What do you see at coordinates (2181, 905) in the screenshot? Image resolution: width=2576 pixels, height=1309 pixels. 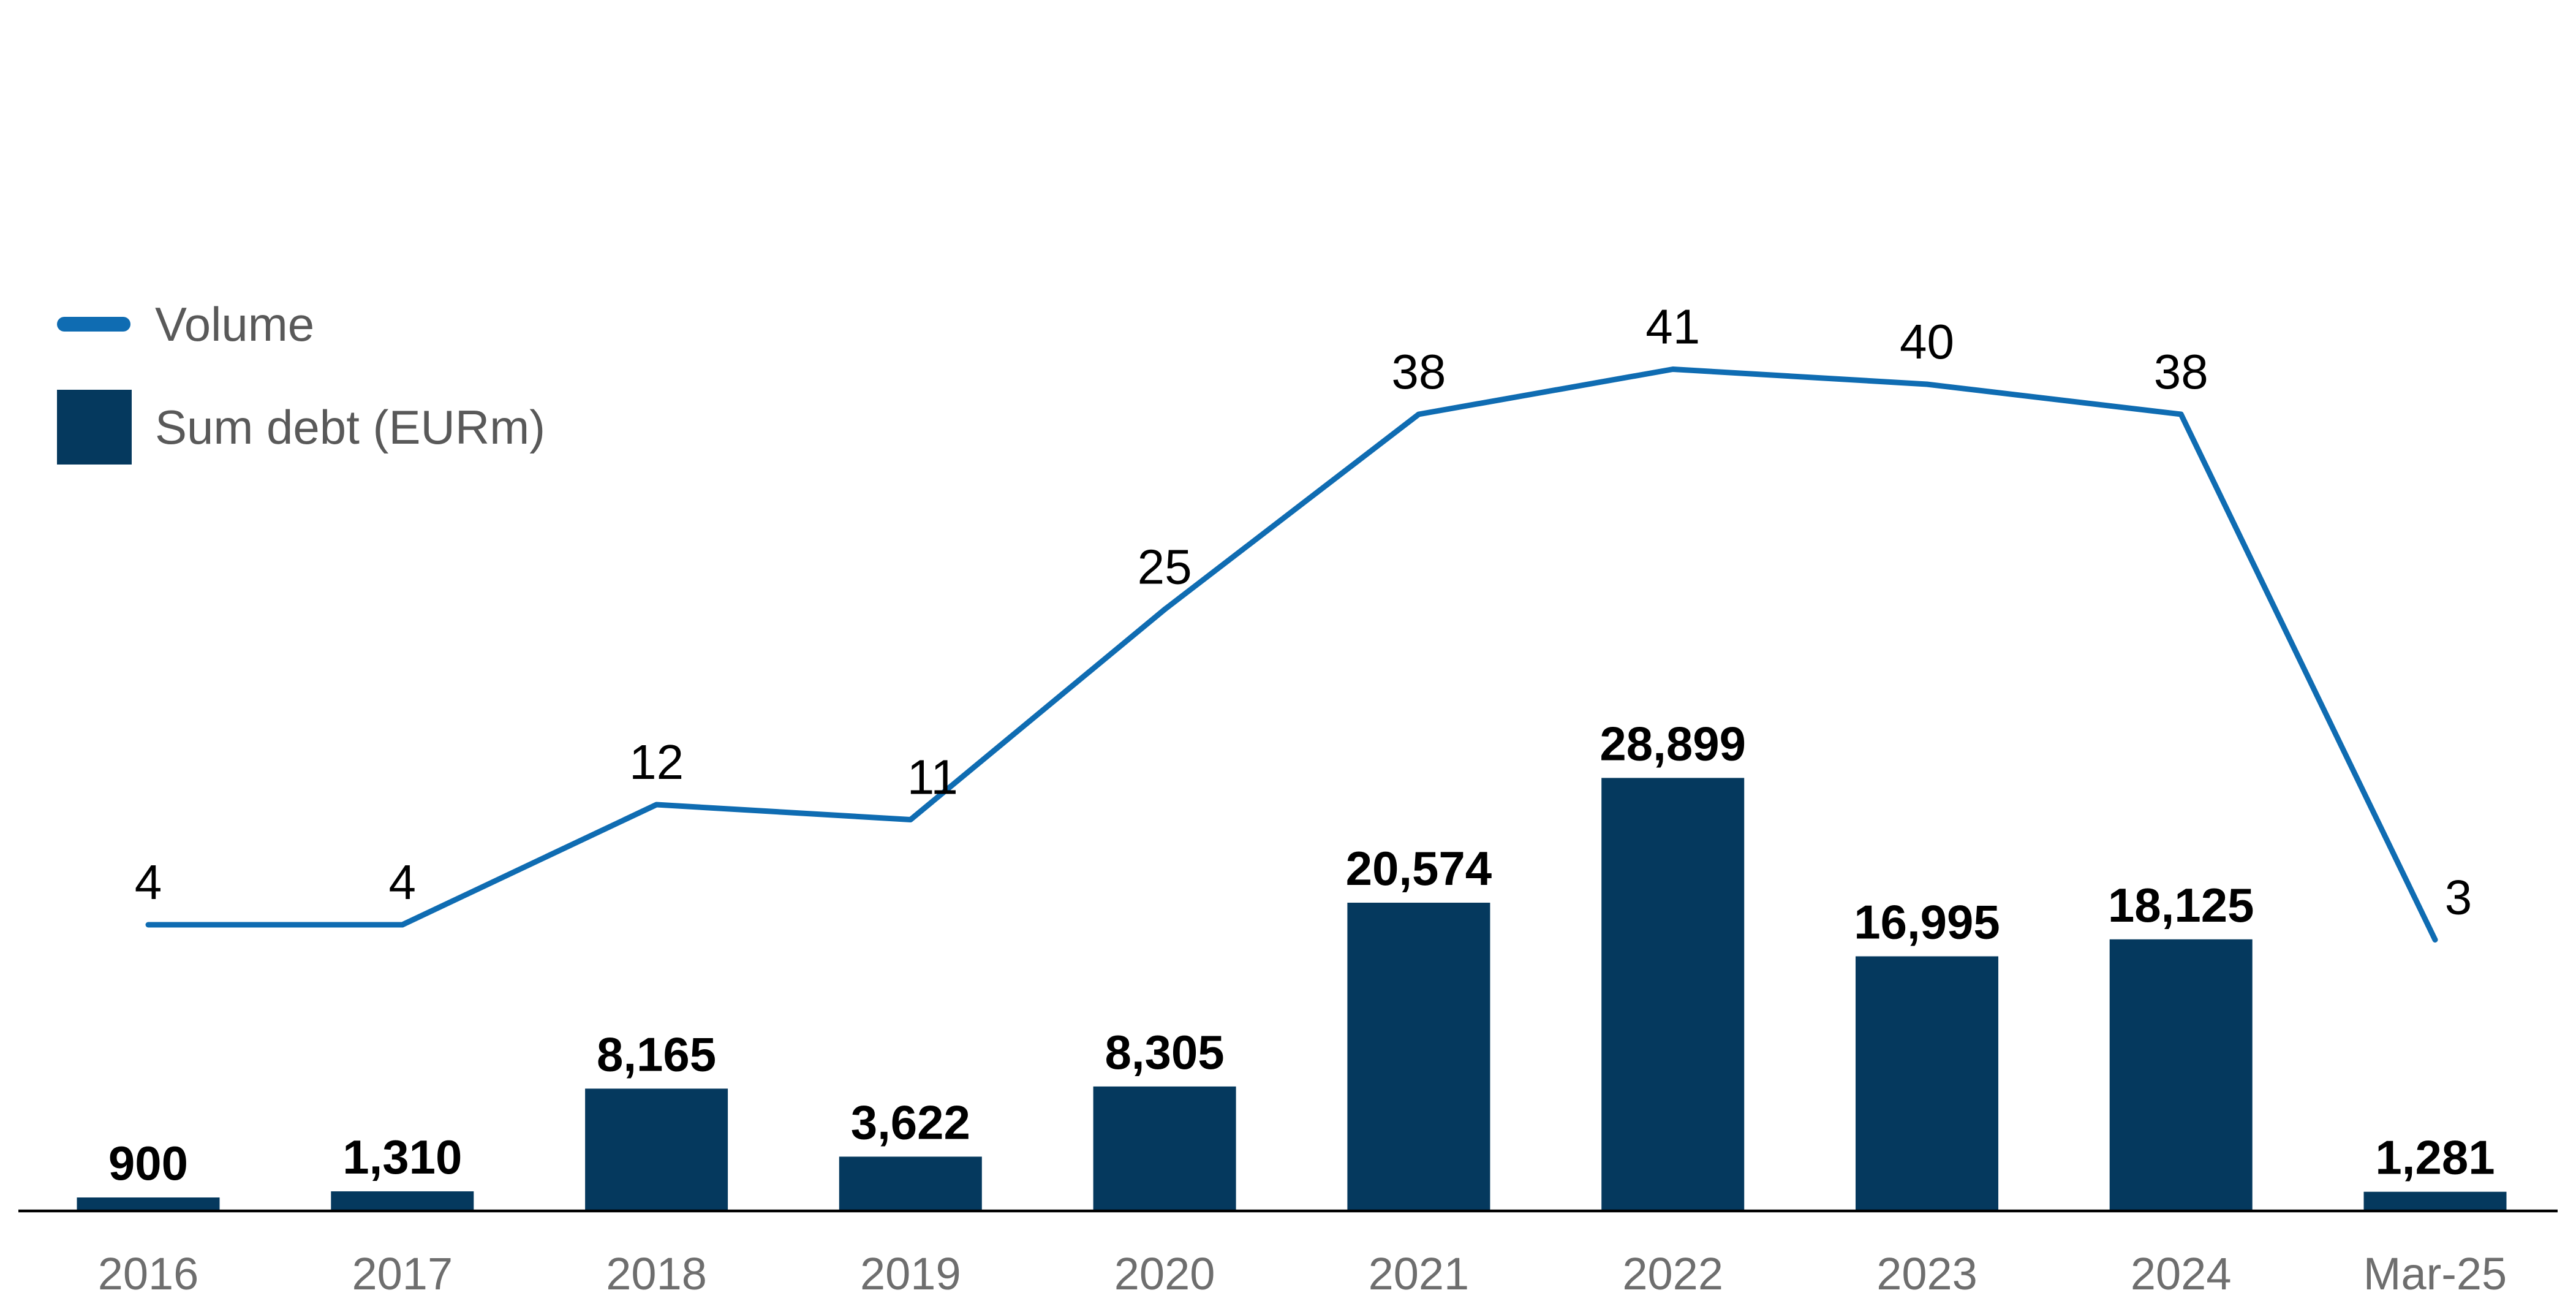 I see `bar-value-label: 18,125` at bounding box center [2181, 905].